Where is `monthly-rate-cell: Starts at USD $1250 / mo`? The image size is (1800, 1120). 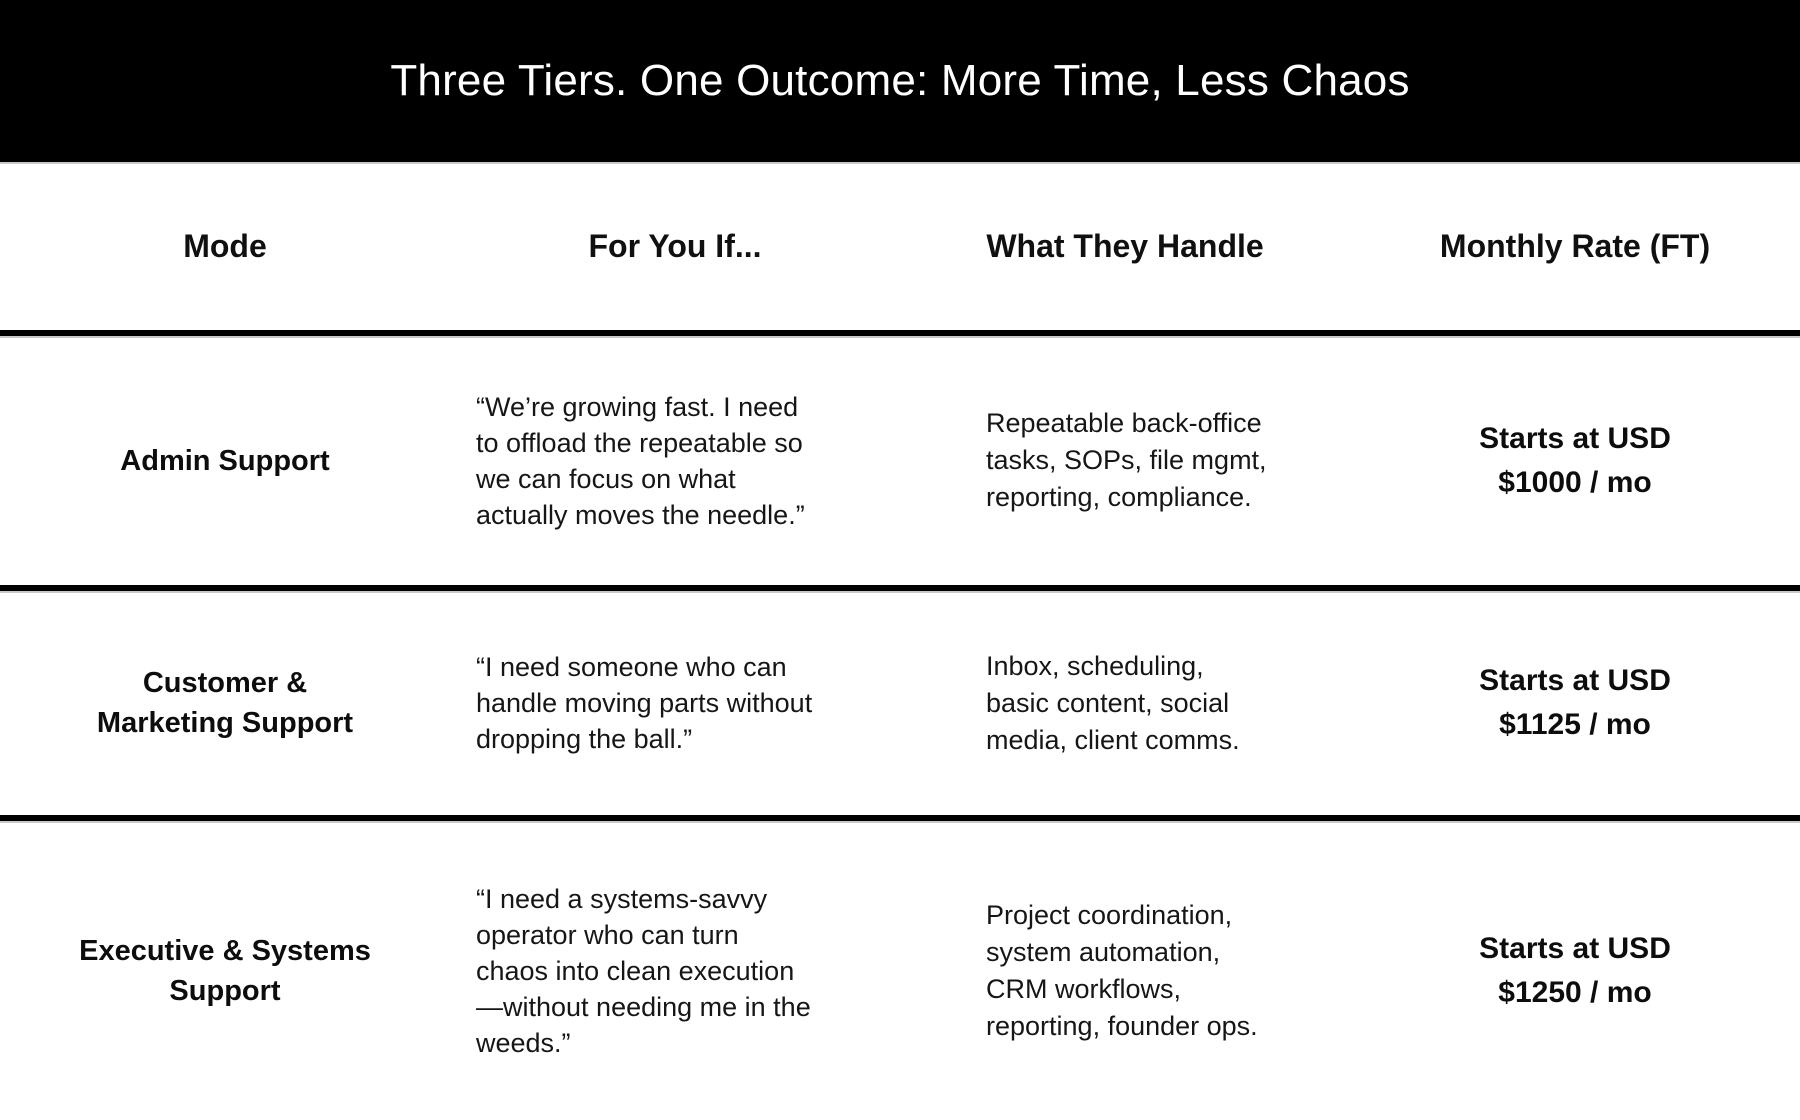
monthly-rate-cell: Starts at USD $1250 / mo is located at coordinates (1575, 970).